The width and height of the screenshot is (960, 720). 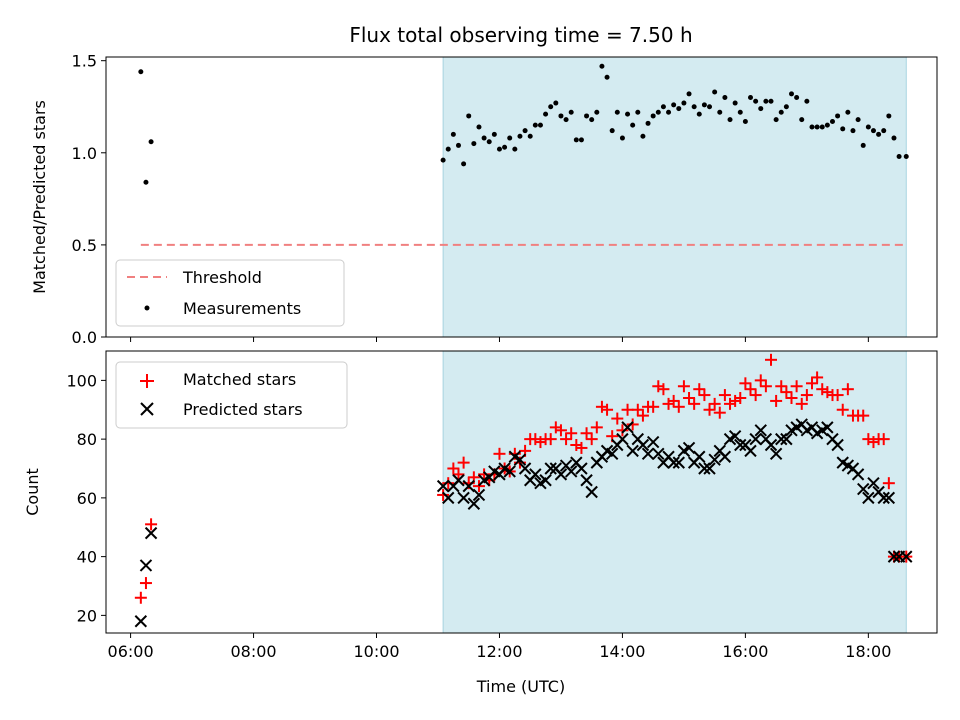 I want to click on bottom-xtick-label: 10:00, so click(x=376, y=651).